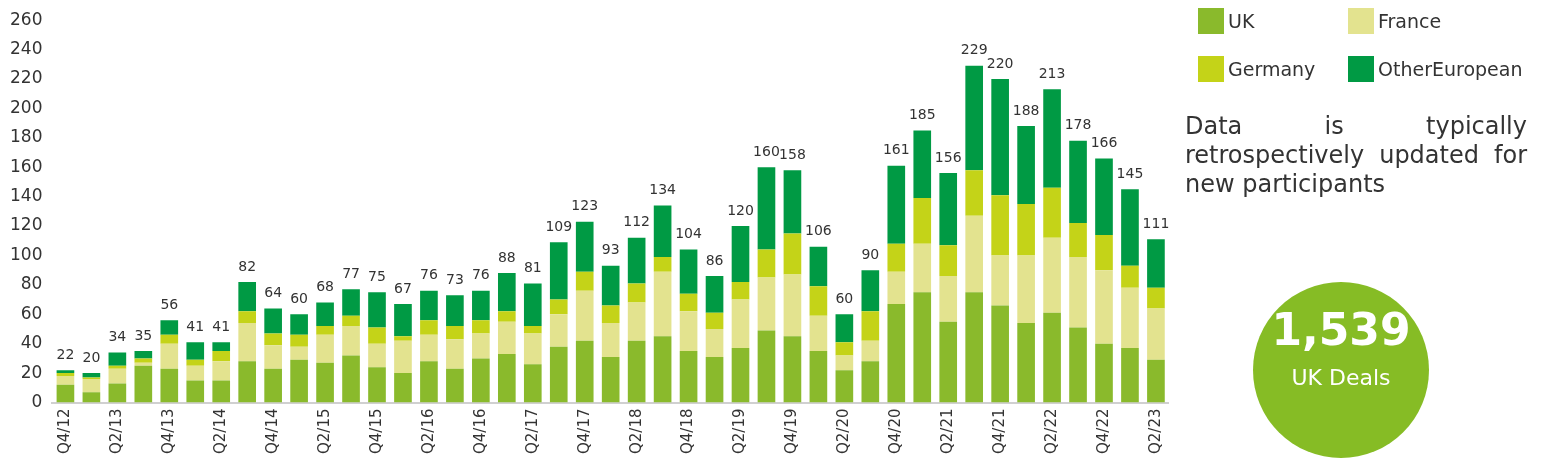 The image size is (1544, 460). What do you see at coordinates (26, 253) in the screenshot?
I see `y-tick-label: 100` at bounding box center [26, 253].